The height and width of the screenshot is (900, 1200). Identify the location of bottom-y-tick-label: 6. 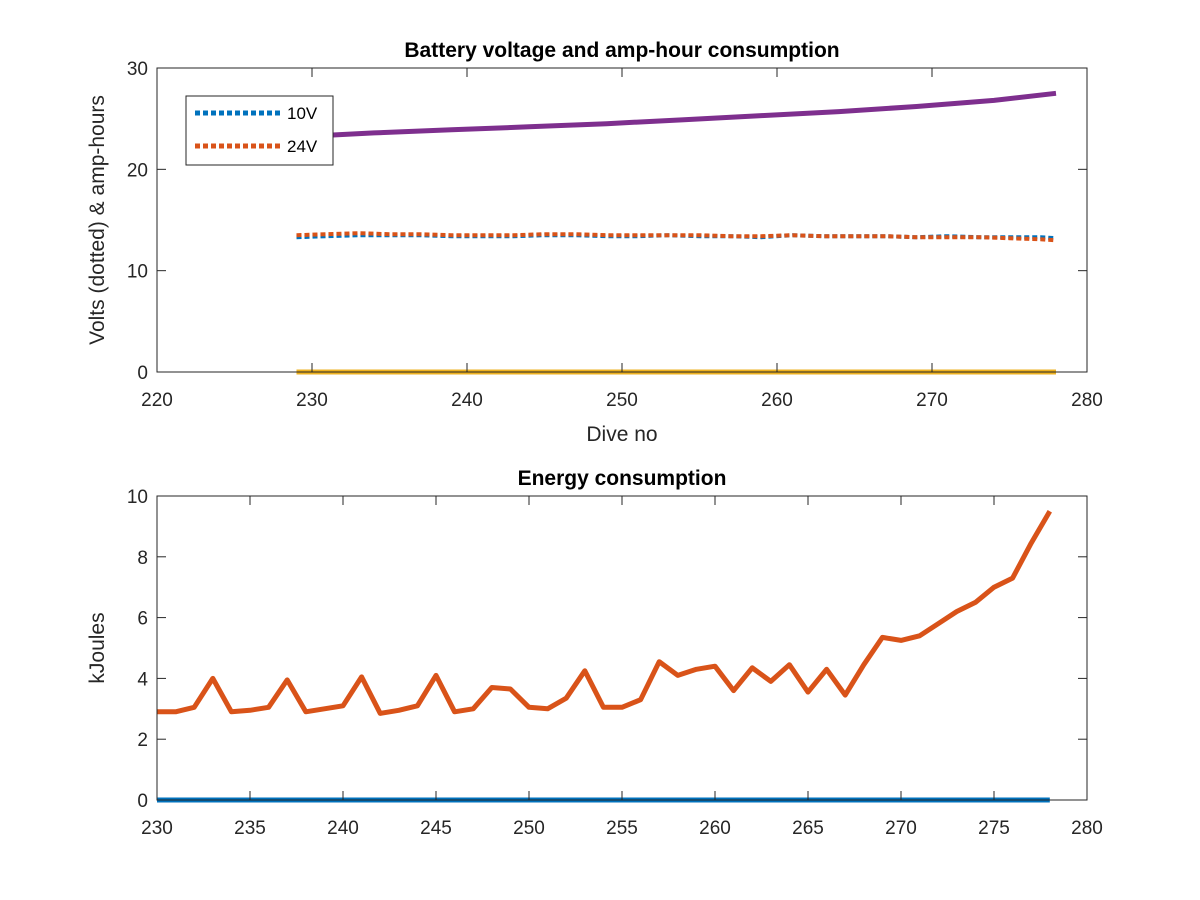
(142, 619).